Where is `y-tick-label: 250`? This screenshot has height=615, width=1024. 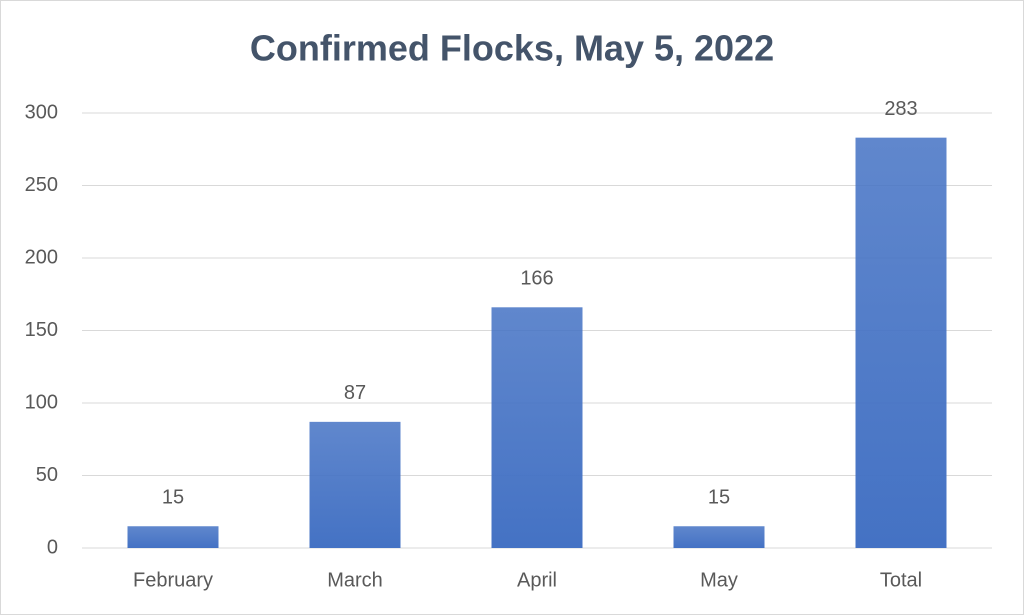
y-tick-label: 250 is located at coordinates (41, 185).